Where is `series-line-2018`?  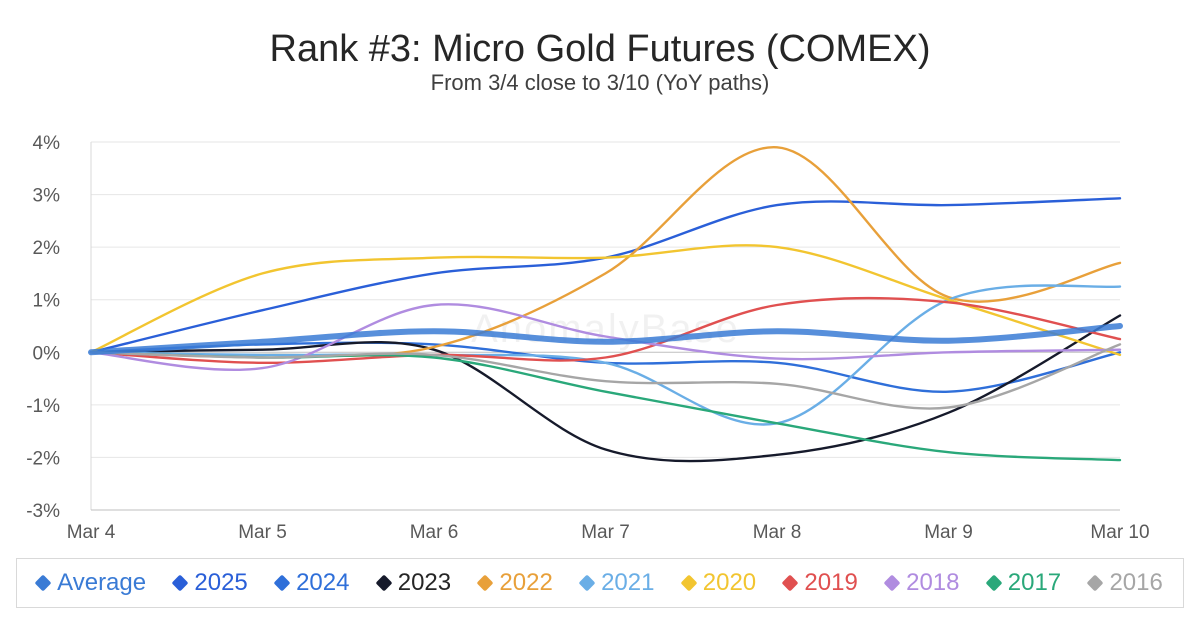
series-line-2018 is located at coordinates (605, 337).